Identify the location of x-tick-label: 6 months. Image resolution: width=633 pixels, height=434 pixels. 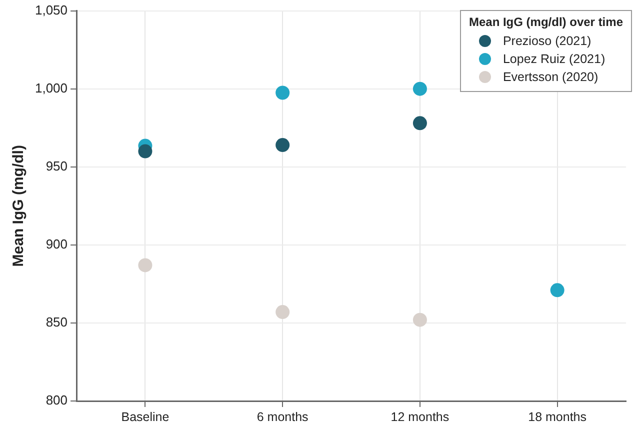
(282, 417).